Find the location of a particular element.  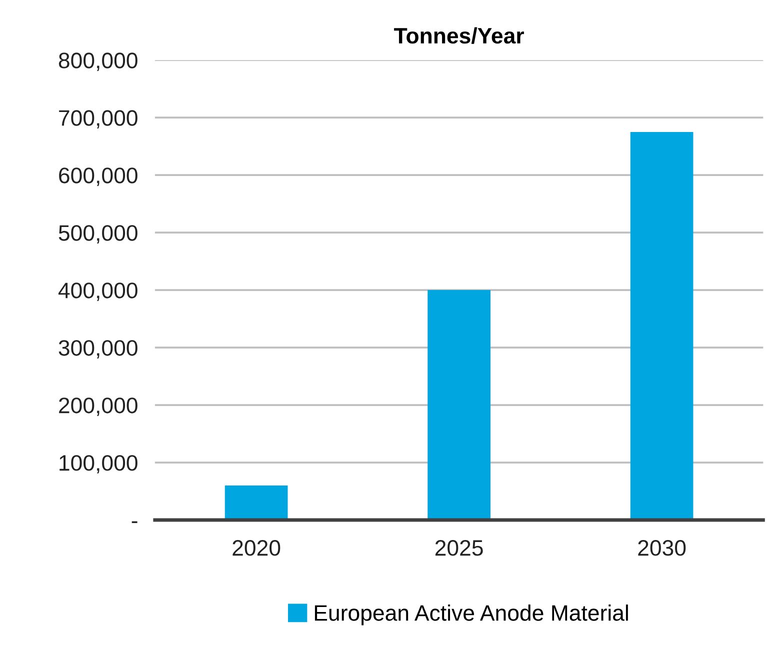

y-tick-label: 600,000 is located at coordinates (98, 177).